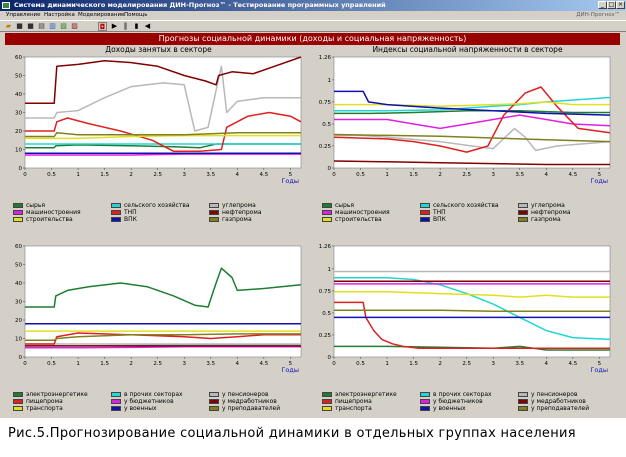 The image size is (626, 457). What do you see at coordinates (136, 26) in the screenshot?
I see `stop-icon: ▮` at bounding box center [136, 26].